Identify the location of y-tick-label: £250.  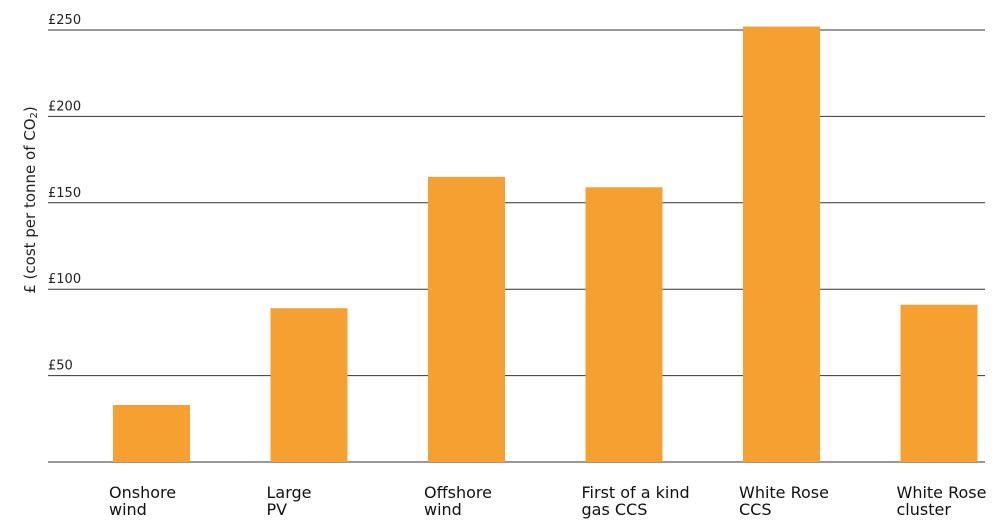
(64, 20).